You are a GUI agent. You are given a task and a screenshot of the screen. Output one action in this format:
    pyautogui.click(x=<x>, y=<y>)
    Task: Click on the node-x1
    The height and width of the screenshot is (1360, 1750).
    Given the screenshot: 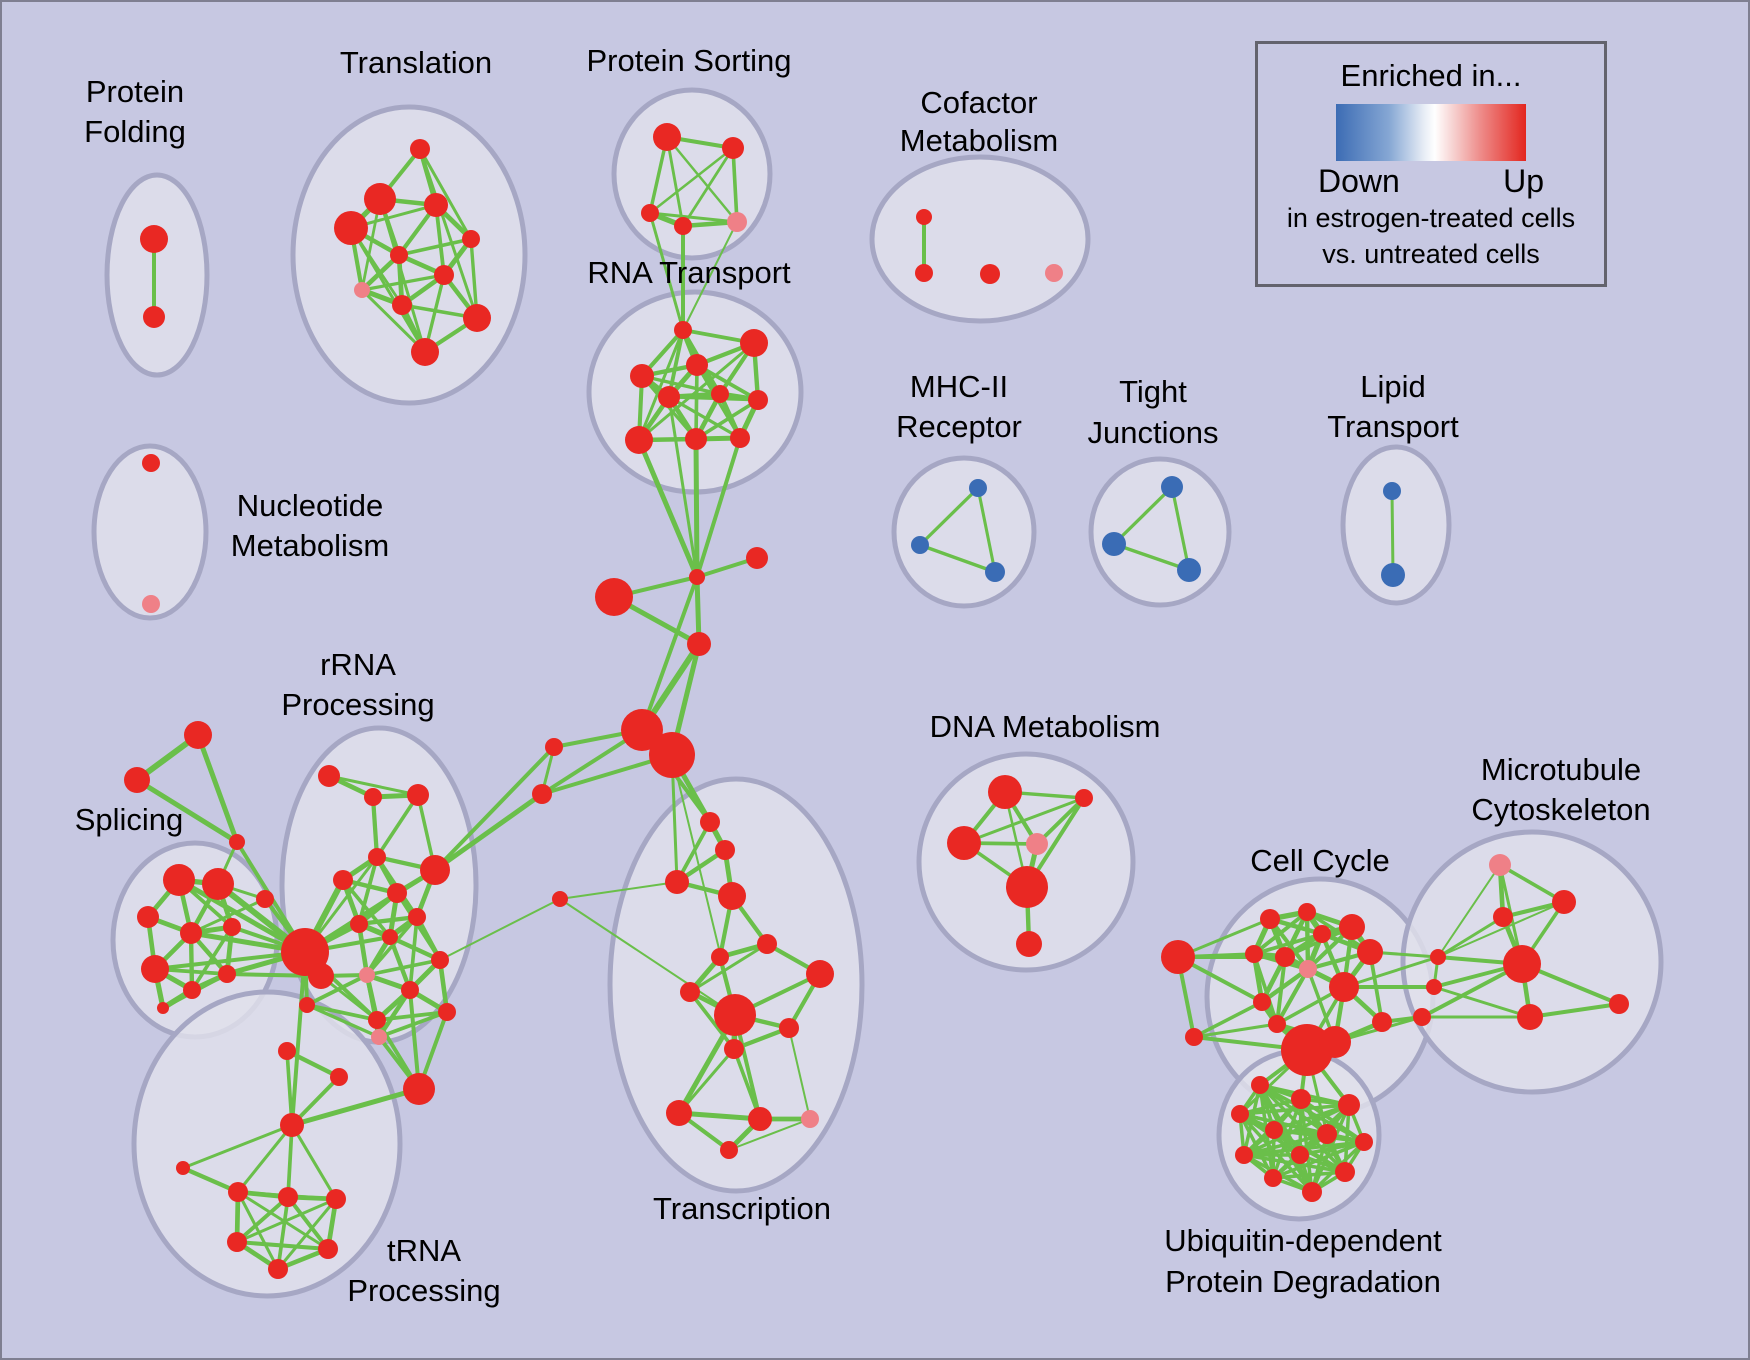 What is the action you would take?
    pyautogui.click(x=198, y=735)
    